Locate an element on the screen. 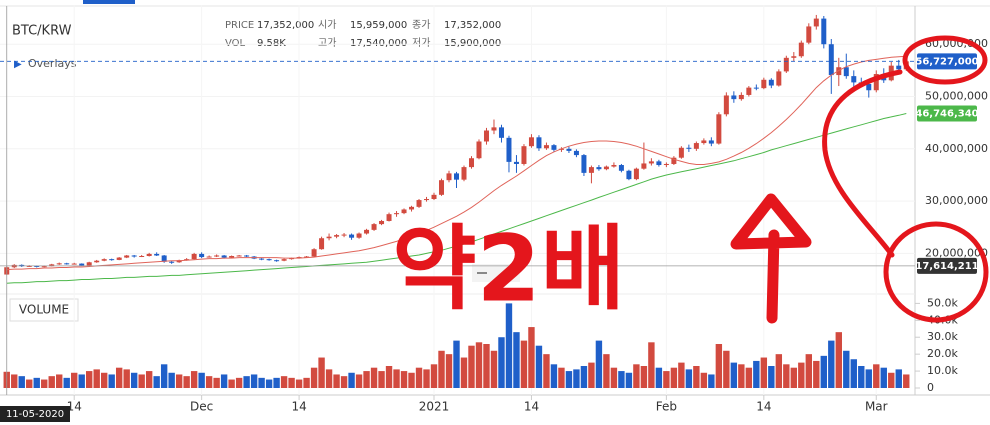 Image resolution: width=990 pixels, height=425 pixels. x-tick-label: Dec is located at coordinates (201, 407).